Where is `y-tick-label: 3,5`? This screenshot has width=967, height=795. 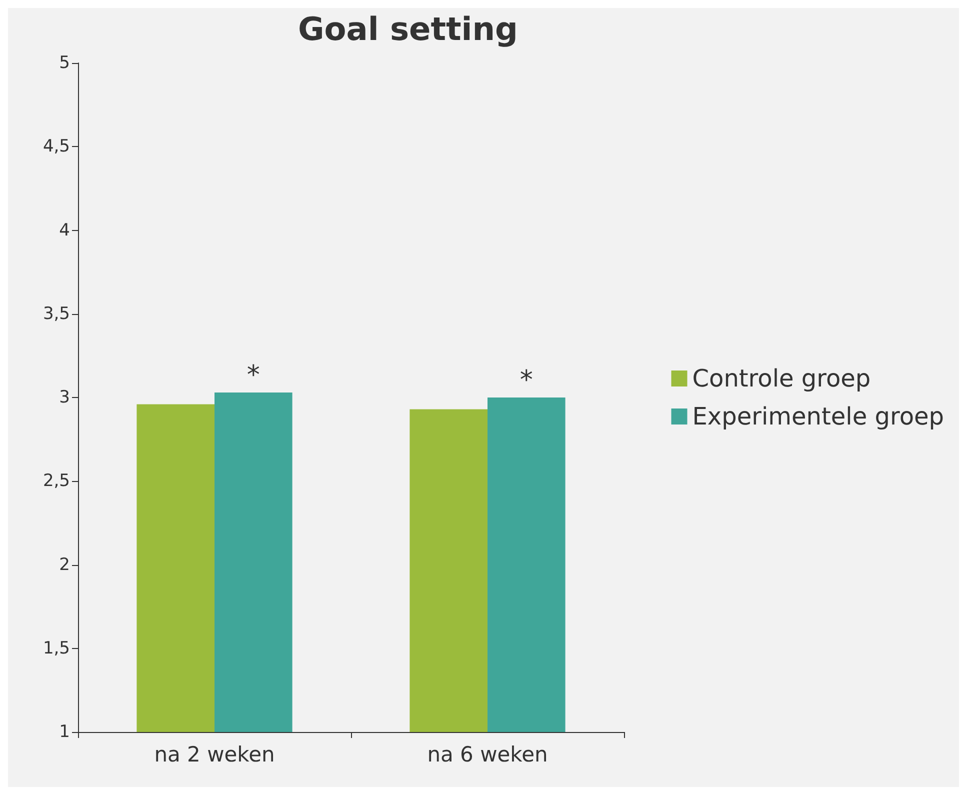 y-tick-label: 3,5 is located at coordinates (56, 314).